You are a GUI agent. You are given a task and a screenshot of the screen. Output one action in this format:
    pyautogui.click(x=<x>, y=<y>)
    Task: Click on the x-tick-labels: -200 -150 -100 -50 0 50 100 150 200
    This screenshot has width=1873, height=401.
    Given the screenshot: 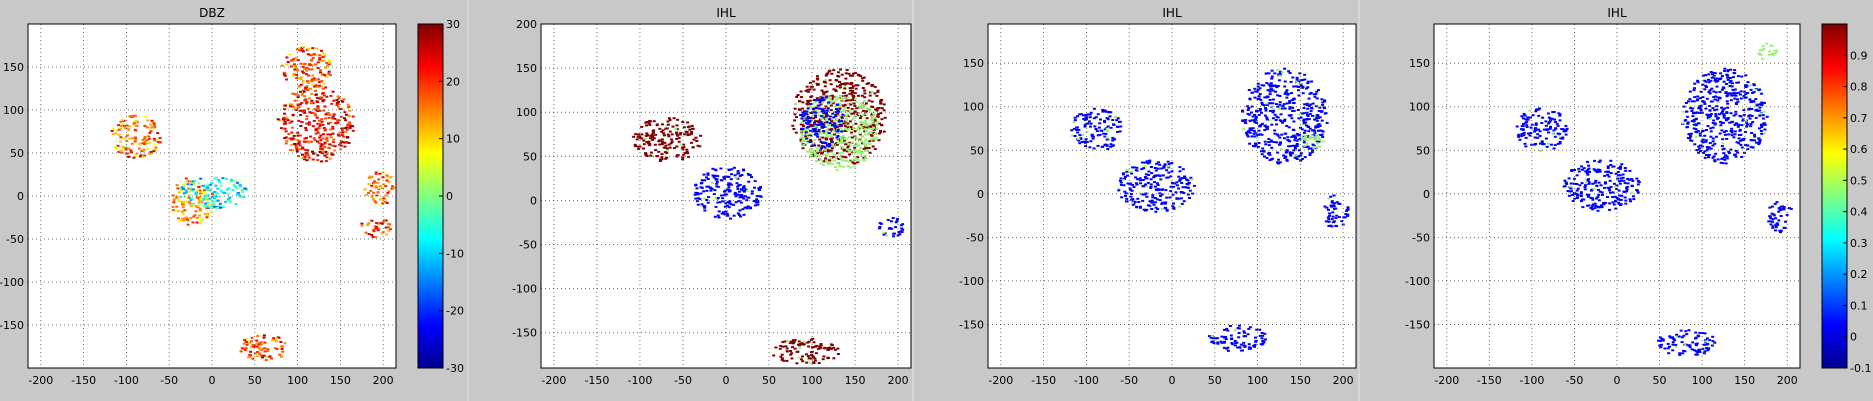 What is the action you would take?
    pyautogui.click(x=210, y=380)
    